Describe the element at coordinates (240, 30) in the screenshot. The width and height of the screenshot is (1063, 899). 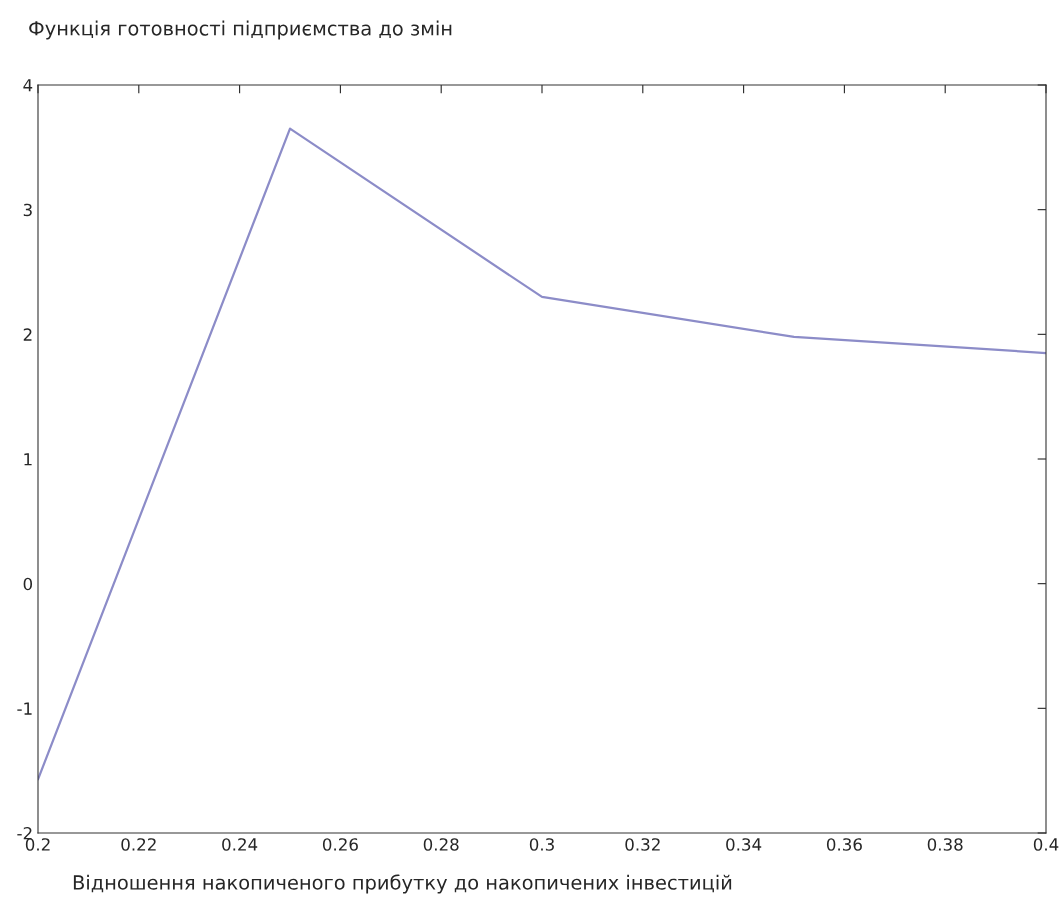
I see `chart-title: Функція готовності підприємства до змін` at that location.